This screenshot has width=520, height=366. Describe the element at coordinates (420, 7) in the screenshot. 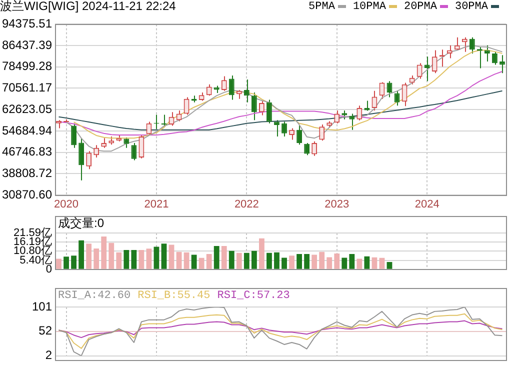

I see `legend-label: 20PMA` at that location.